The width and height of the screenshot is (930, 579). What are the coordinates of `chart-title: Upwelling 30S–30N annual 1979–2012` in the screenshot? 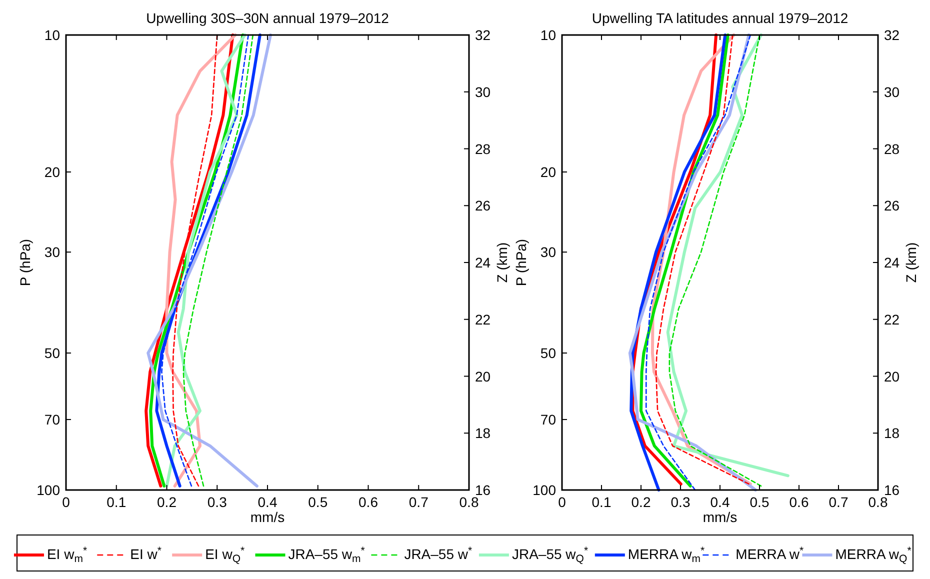 It's located at (268, 18).